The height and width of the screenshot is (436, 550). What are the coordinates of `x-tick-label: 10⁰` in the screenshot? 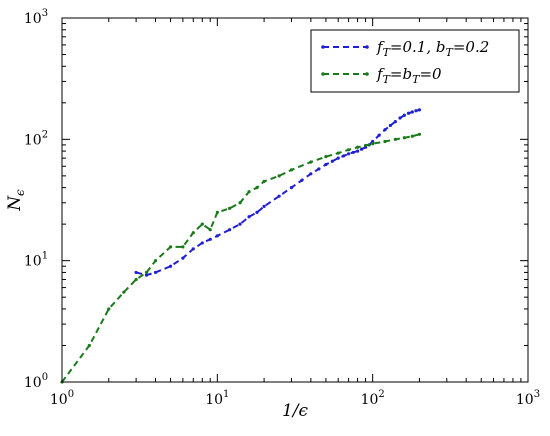 It's located at (62, 398).